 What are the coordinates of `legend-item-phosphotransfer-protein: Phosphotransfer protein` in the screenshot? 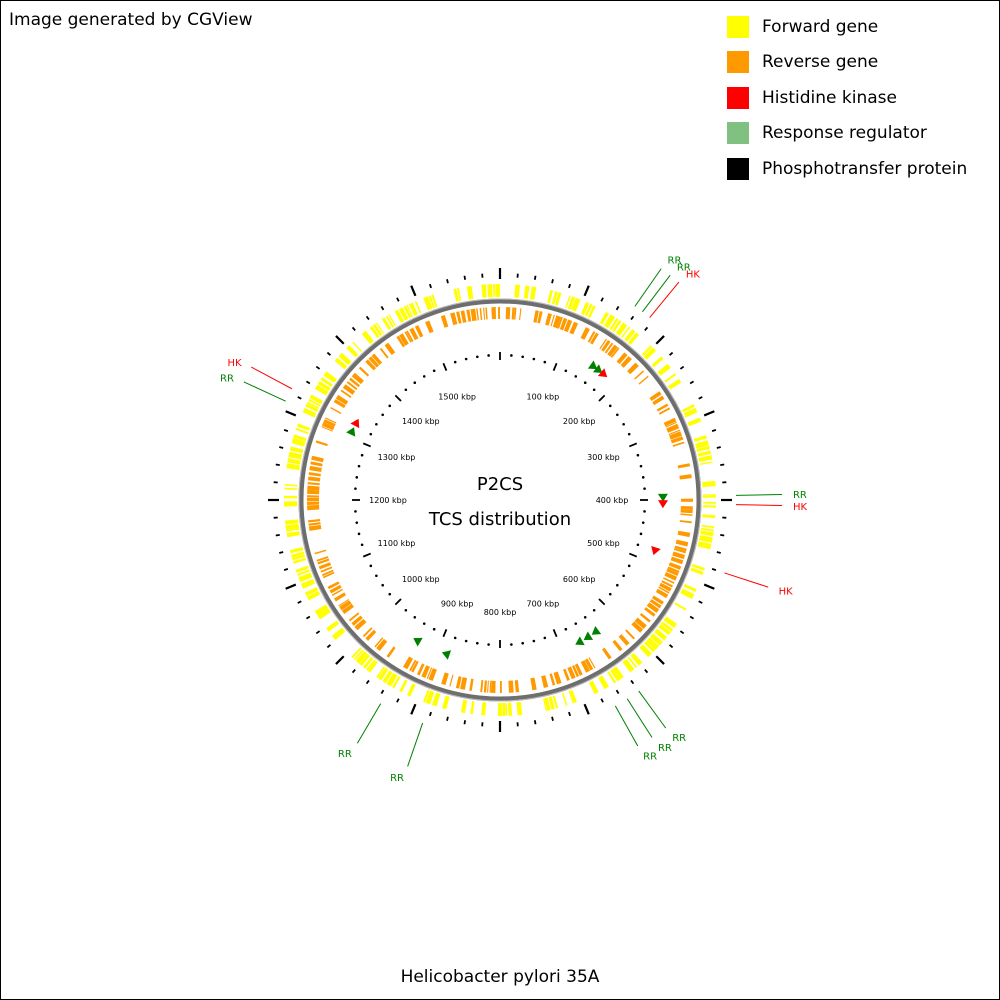 It's located at (847, 169).